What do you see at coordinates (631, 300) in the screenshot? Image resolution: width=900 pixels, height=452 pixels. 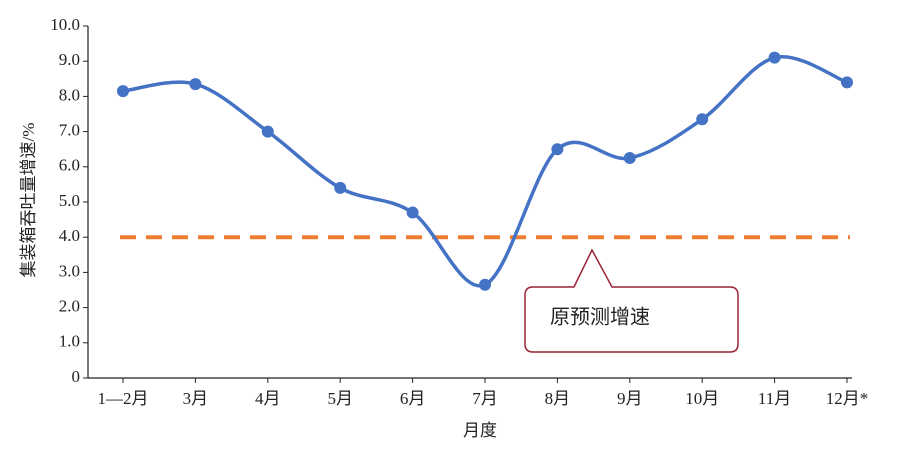 I see `callout-box` at bounding box center [631, 300].